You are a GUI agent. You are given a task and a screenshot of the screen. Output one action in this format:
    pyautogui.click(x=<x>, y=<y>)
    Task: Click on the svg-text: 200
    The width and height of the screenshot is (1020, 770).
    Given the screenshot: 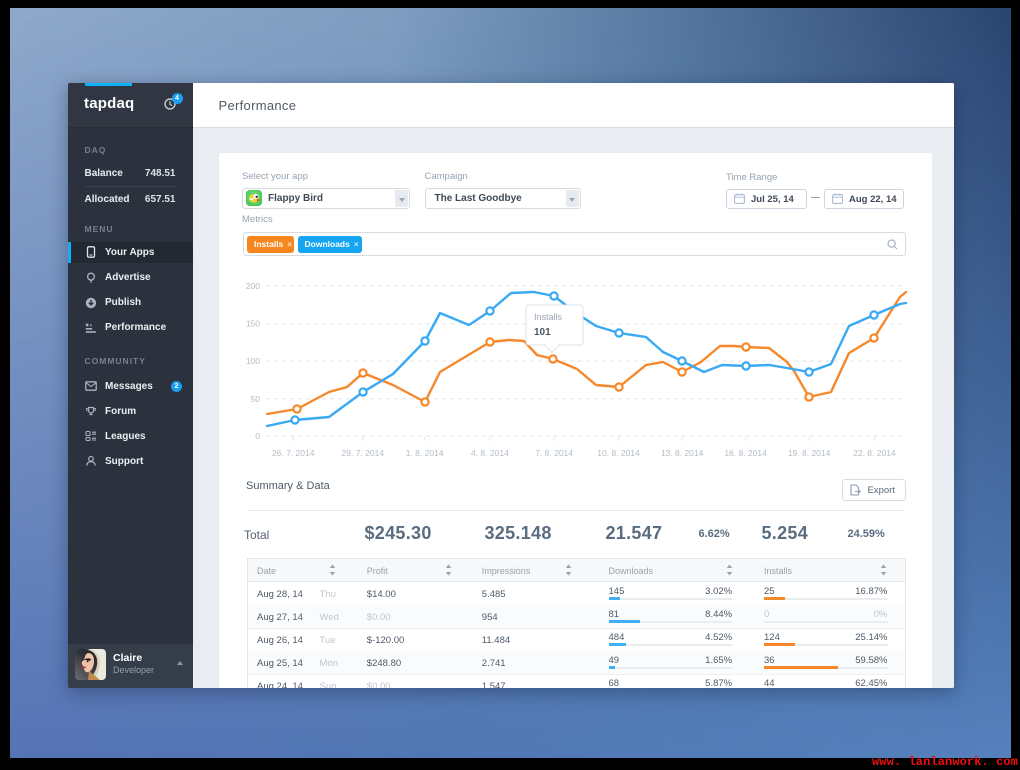 What is the action you would take?
    pyautogui.click(x=252, y=286)
    